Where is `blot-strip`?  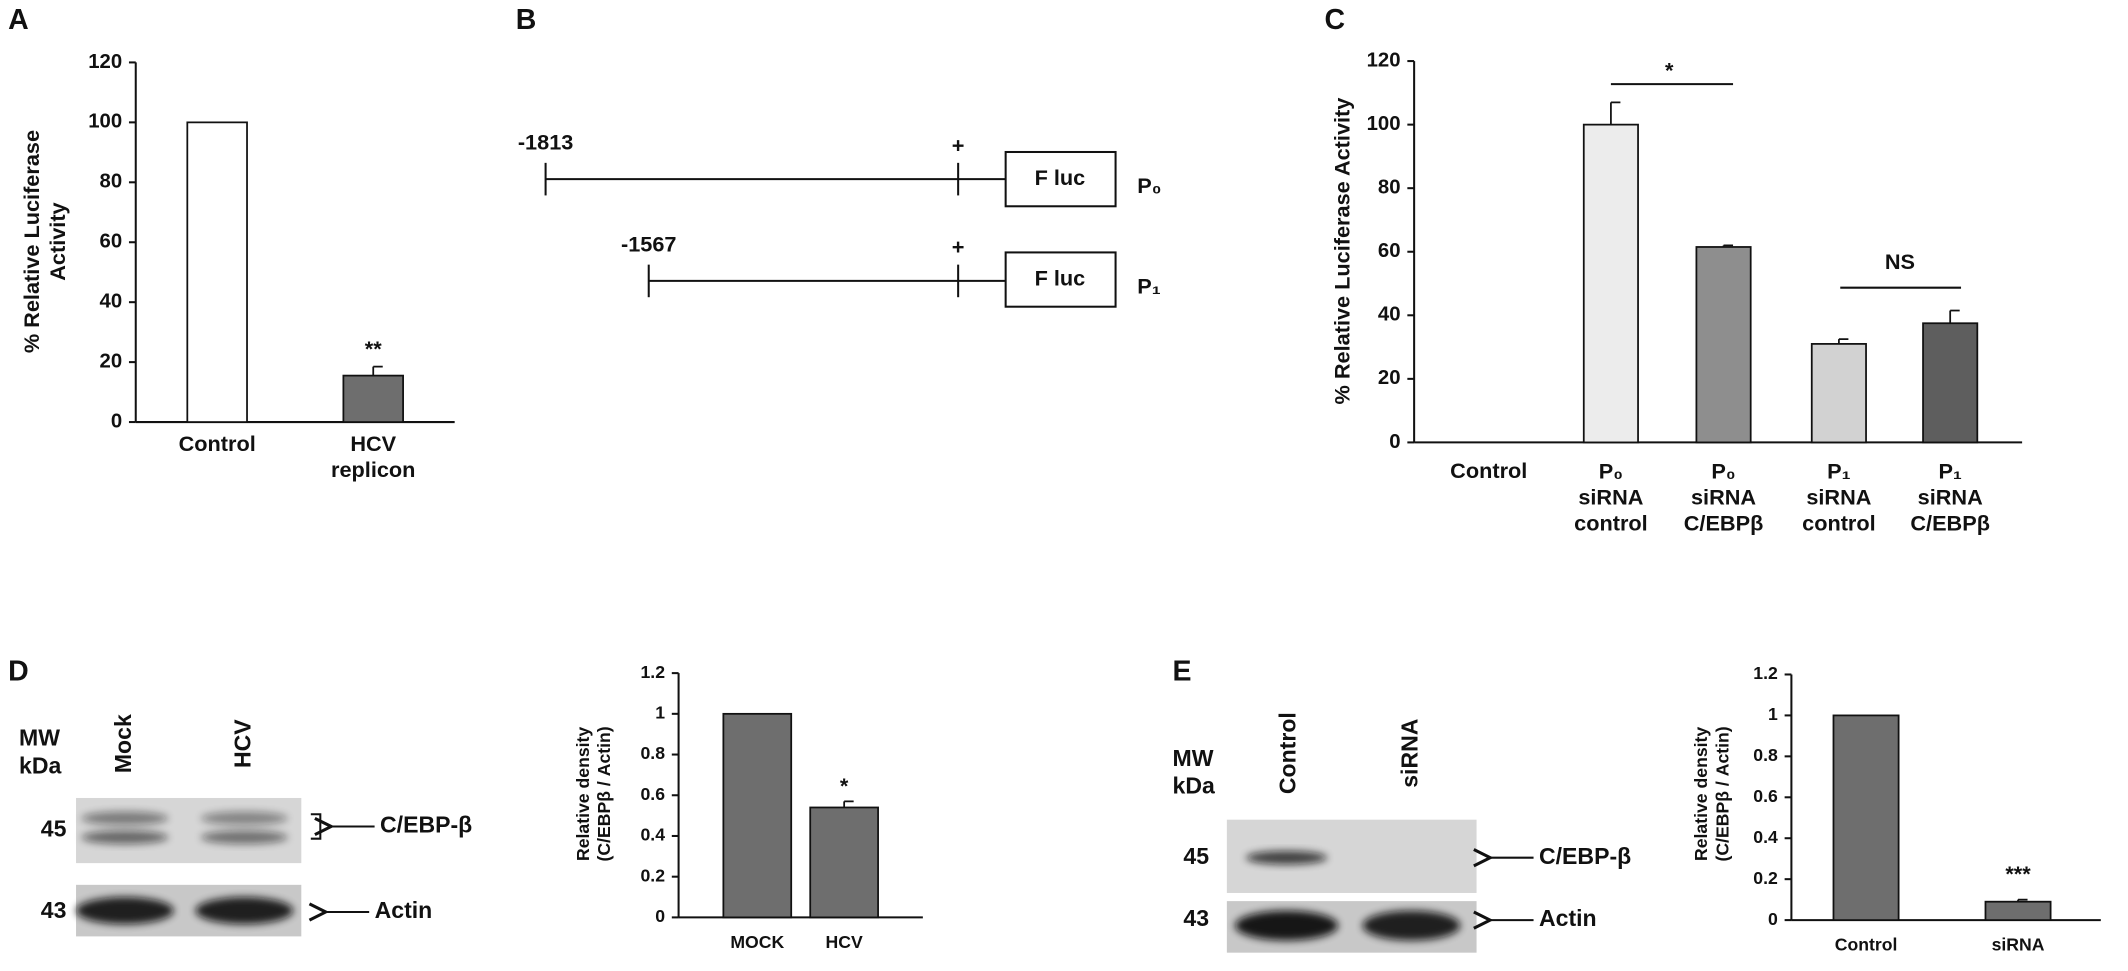
blot-strip is located at coordinates (189, 830).